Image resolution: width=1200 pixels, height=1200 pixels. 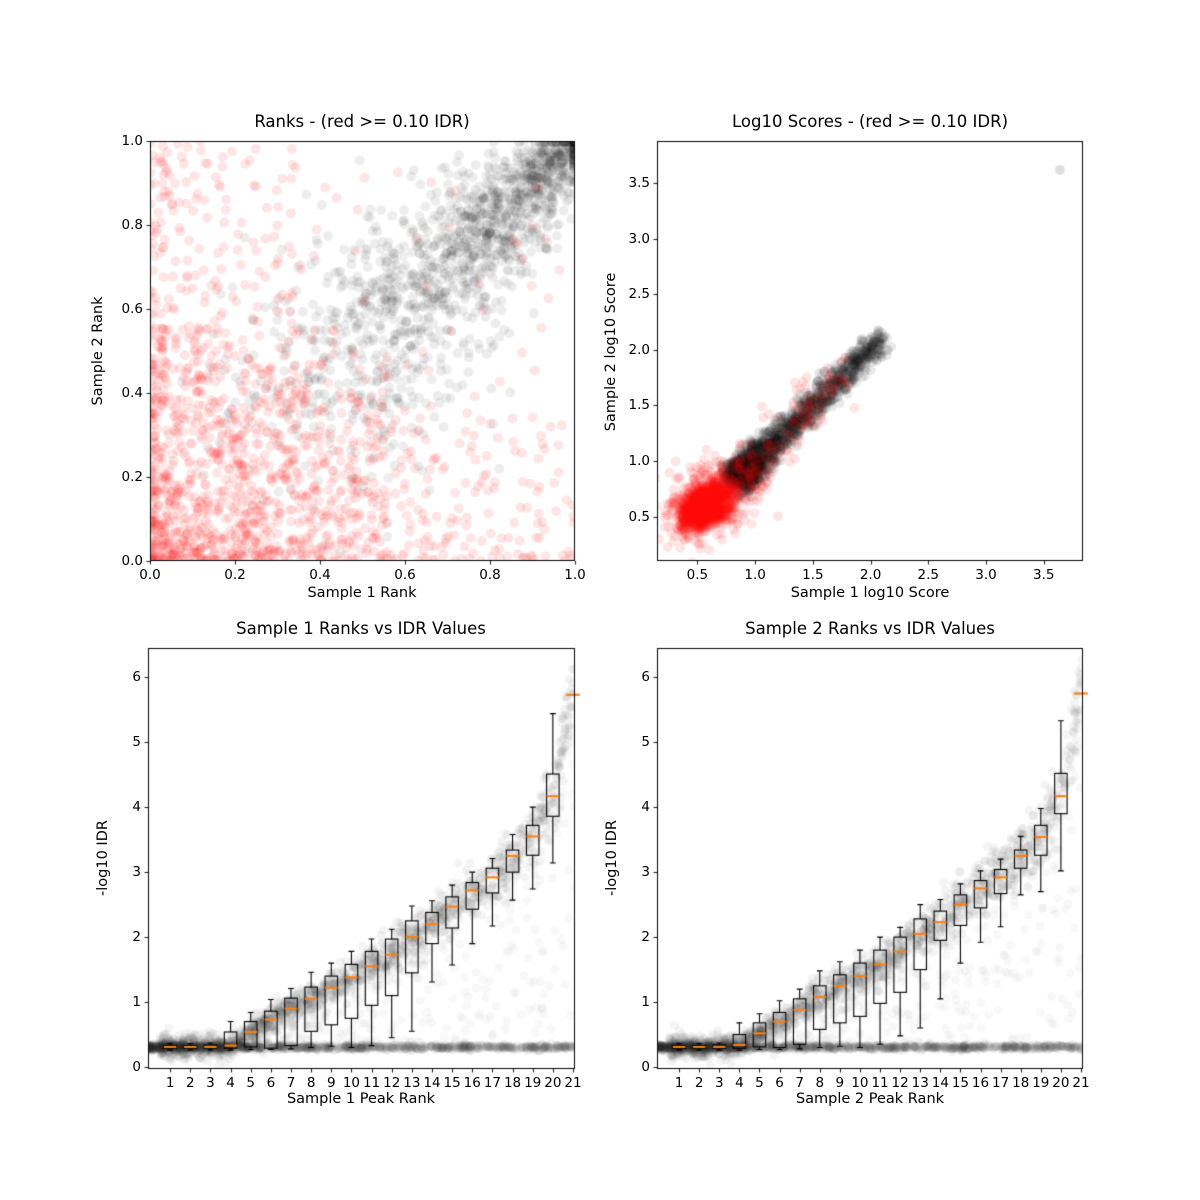 What do you see at coordinates (928, 575) in the screenshot?
I see `x-tick-label: 2.5` at bounding box center [928, 575].